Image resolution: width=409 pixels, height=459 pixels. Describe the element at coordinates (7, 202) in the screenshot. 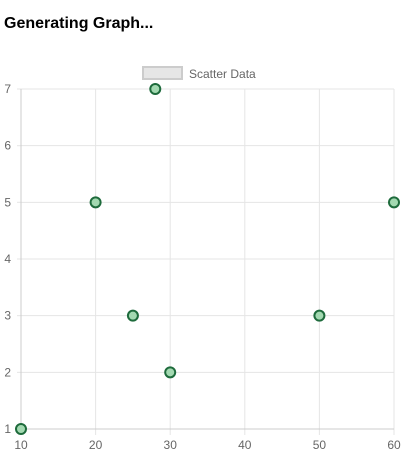

I see `y-tick-label: 5` at that location.